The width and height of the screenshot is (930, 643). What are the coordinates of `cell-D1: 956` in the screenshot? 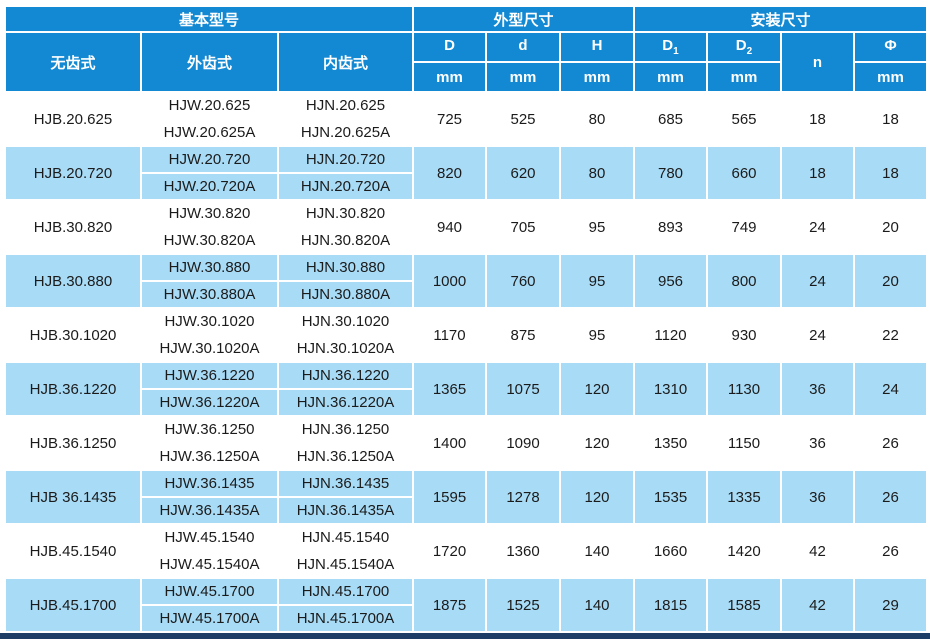 It's located at (670, 281).